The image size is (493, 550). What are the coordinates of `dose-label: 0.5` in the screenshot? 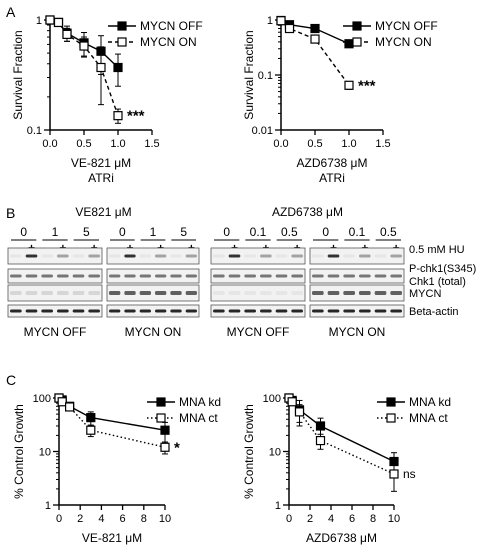 It's located at (289, 232).